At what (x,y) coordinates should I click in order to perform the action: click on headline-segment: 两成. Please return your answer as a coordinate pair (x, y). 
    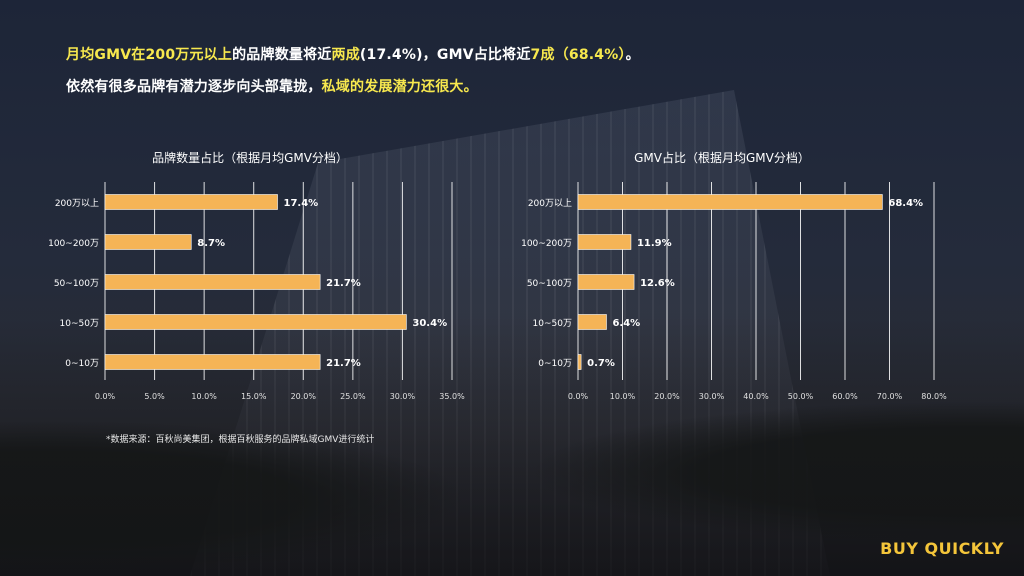
    Looking at the image, I should click on (345, 55).